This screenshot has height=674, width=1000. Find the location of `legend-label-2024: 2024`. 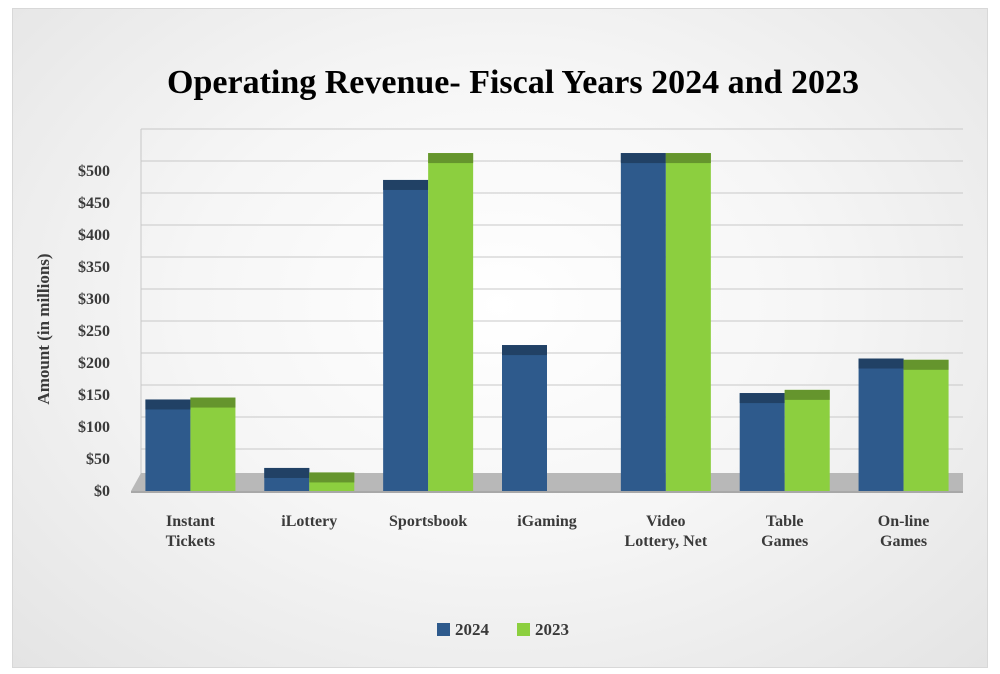

legend-label-2024: 2024 is located at coordinates (472, 629).